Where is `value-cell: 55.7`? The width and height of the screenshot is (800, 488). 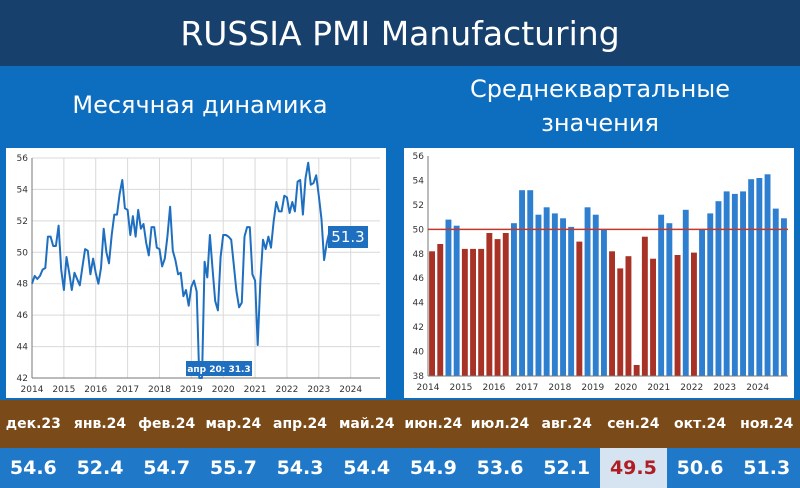
value-cell: 55.7 is located at coordinates (233, 468).